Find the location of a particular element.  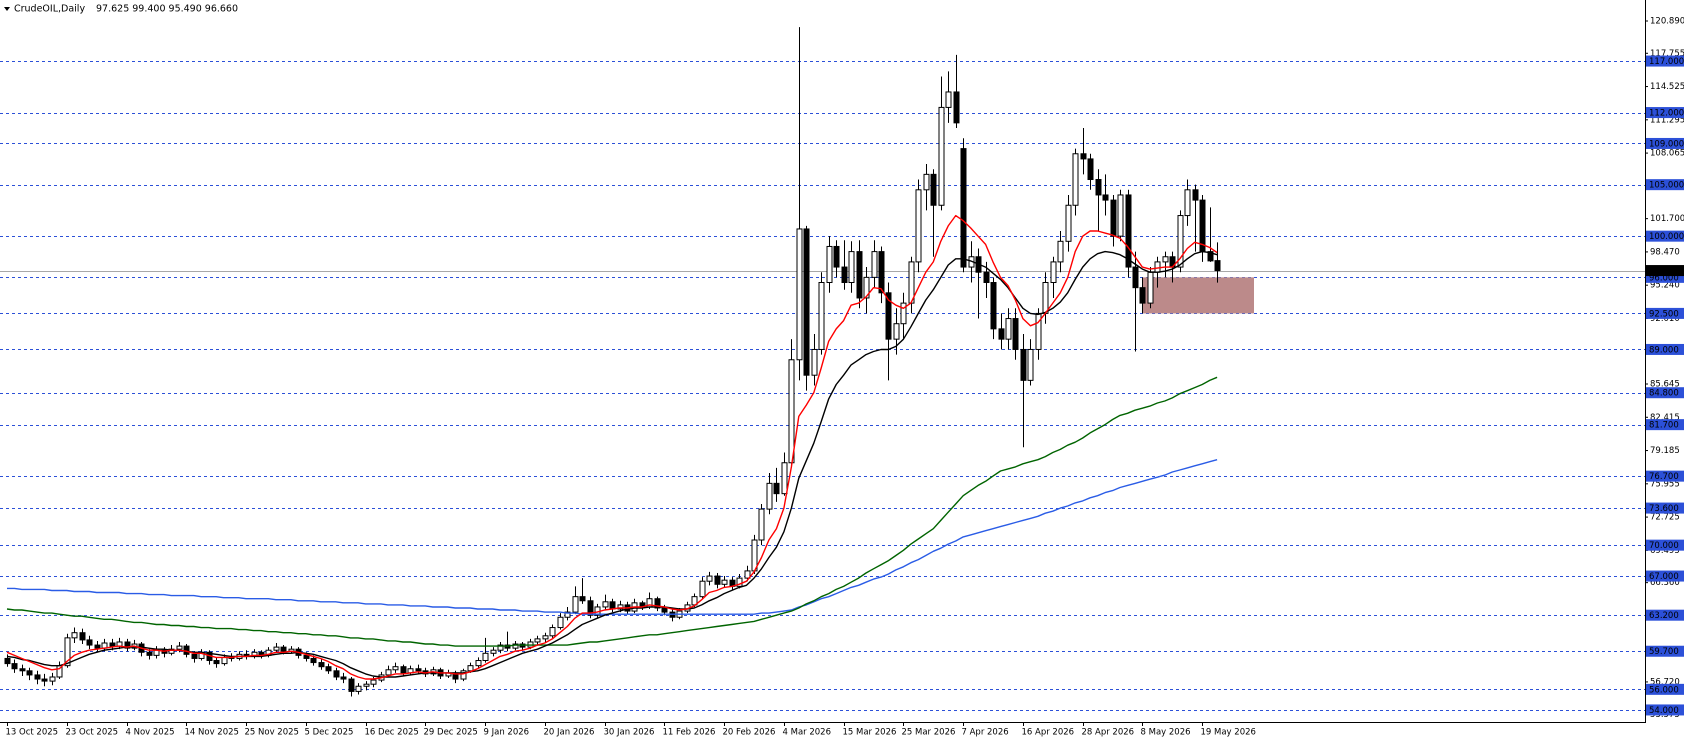

x-tick-label: 4 Nov 2025 is located at coordinates (150, 733).